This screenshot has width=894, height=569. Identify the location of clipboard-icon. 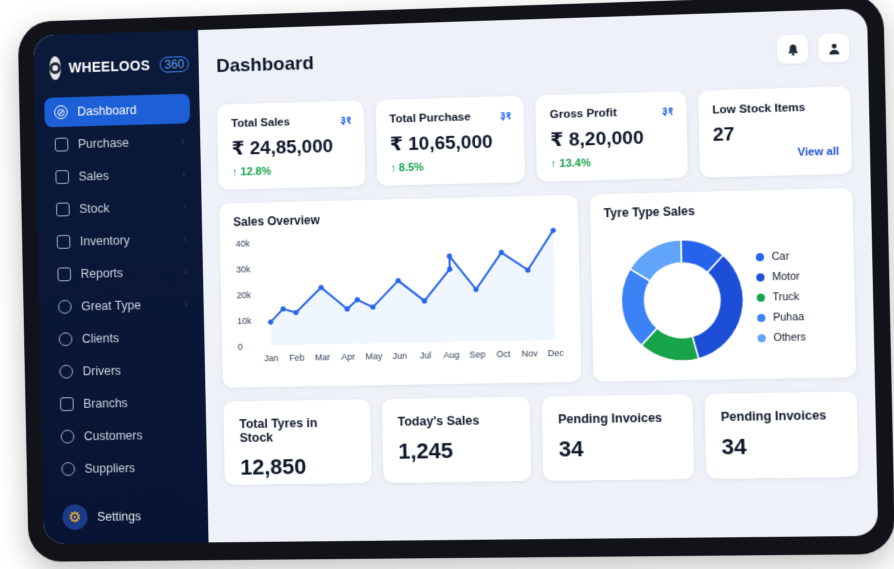
(64, 242).